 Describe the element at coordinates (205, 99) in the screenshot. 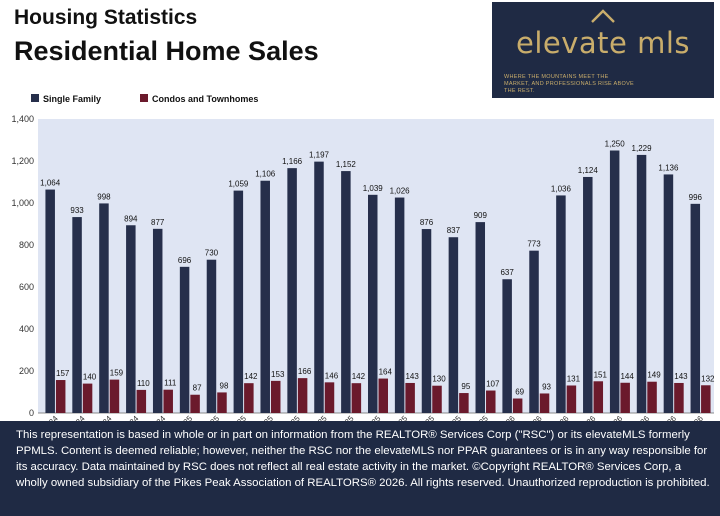

I see `legend-label-condos: Condos and Townhomes` at that location.